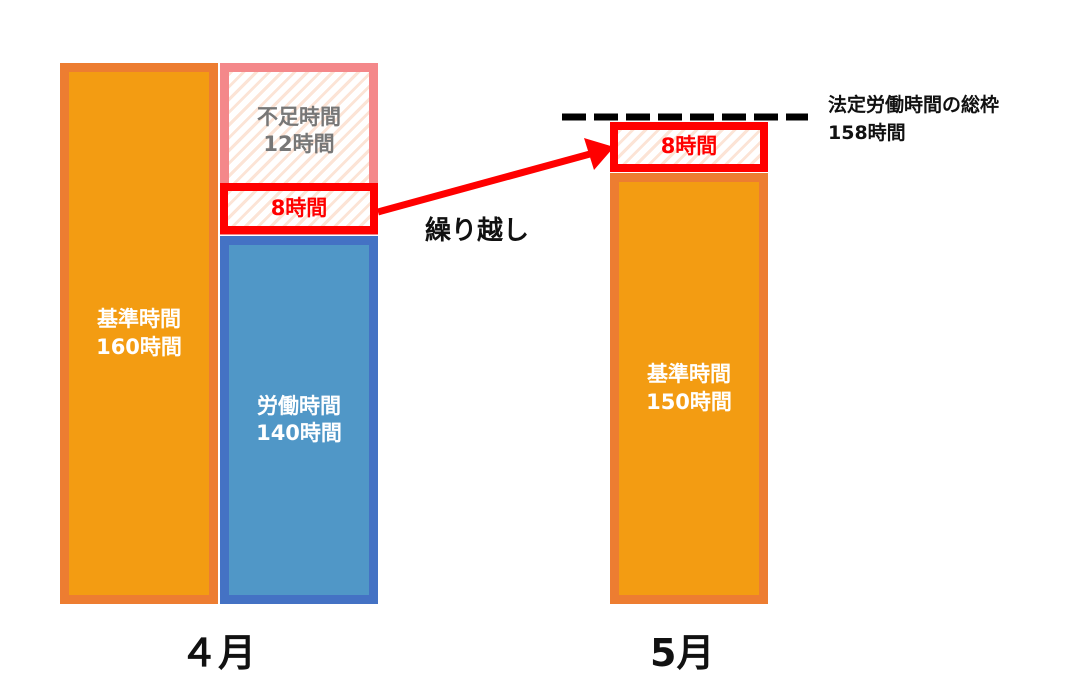 This screenshot has width=1070, height=695. I want to click on april-shortage-title: 不足時間, so click(299, 117).